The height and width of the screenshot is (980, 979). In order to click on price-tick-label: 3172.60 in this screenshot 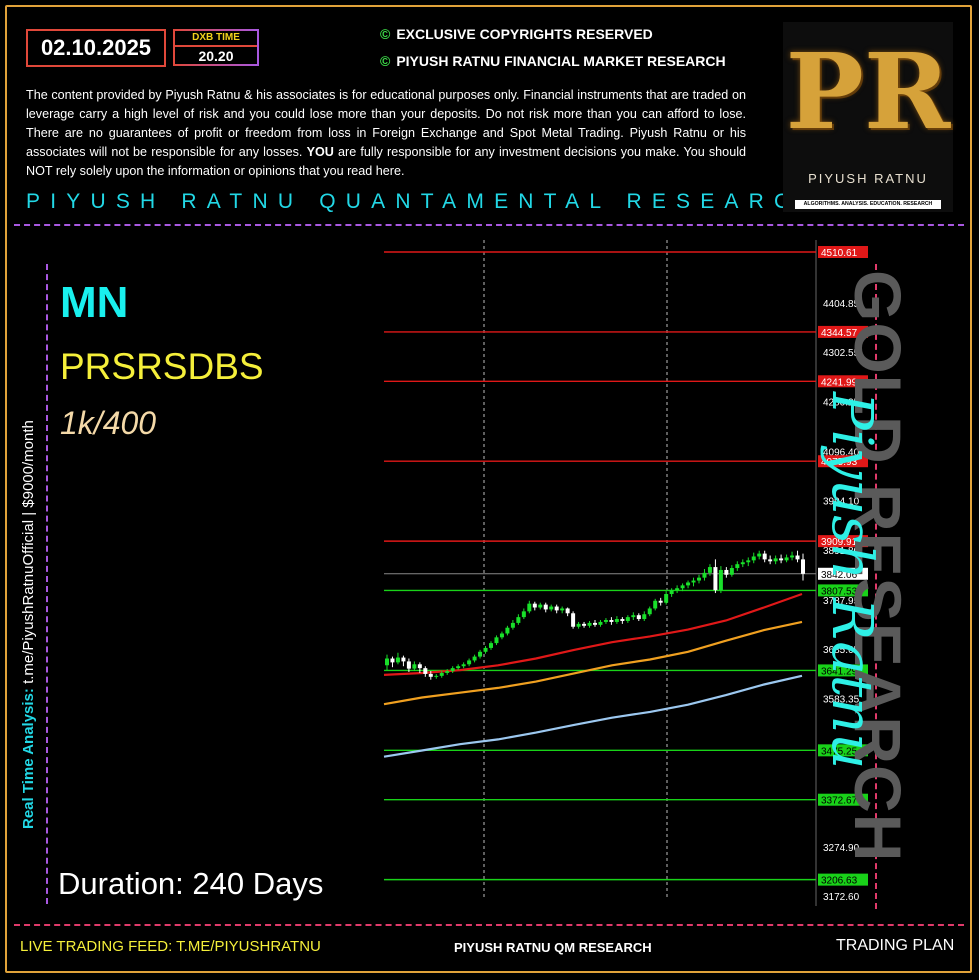, I will do `click(841, 897)`.